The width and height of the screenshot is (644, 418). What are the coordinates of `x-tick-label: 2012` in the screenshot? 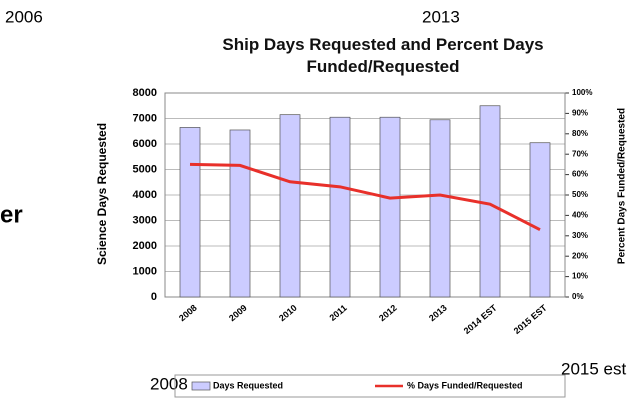 It's located at (388, 313).